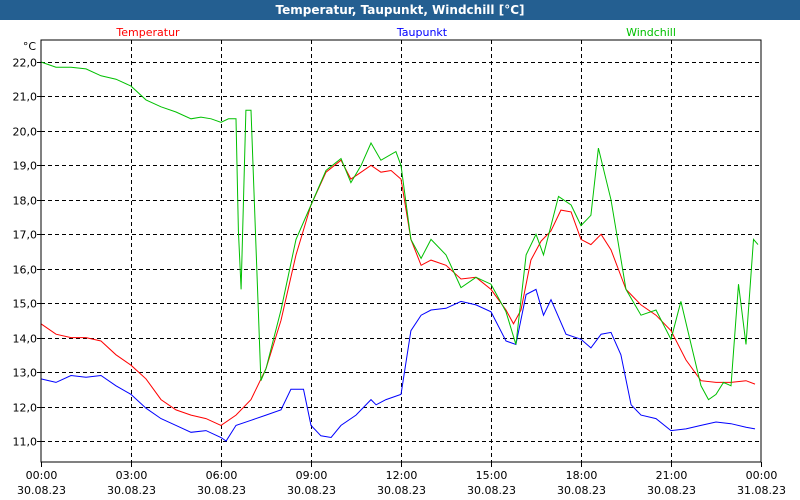  I want to click on y-tick-label: 12,0, so click(25, 408).